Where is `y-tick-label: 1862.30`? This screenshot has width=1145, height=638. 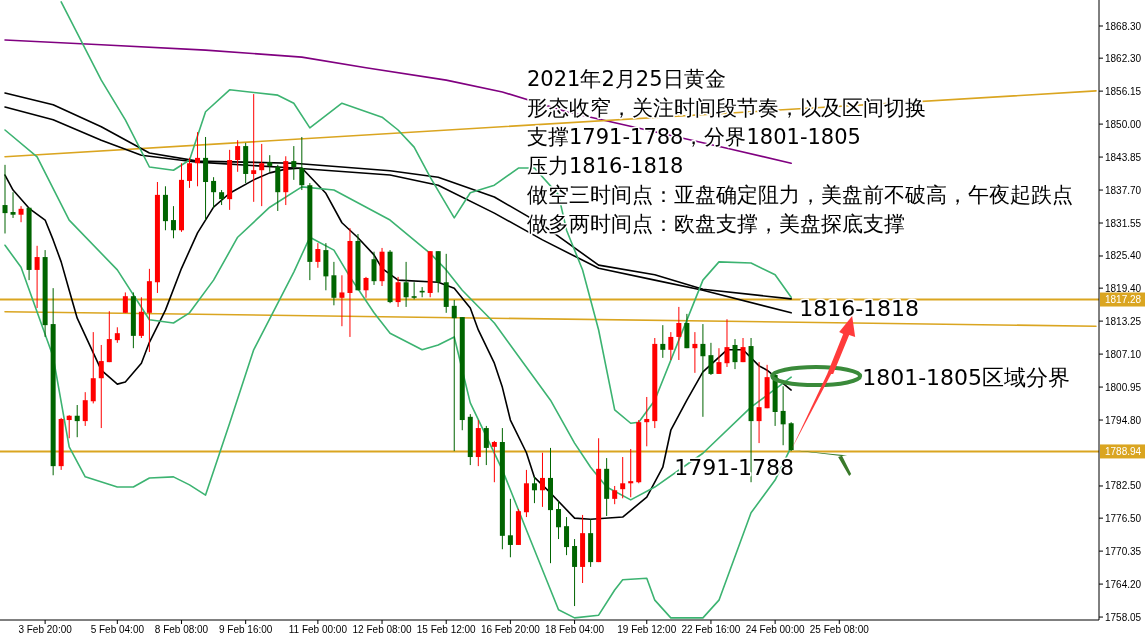
y-tick-label: 1862.30 is located at coordinates (1123, 58).